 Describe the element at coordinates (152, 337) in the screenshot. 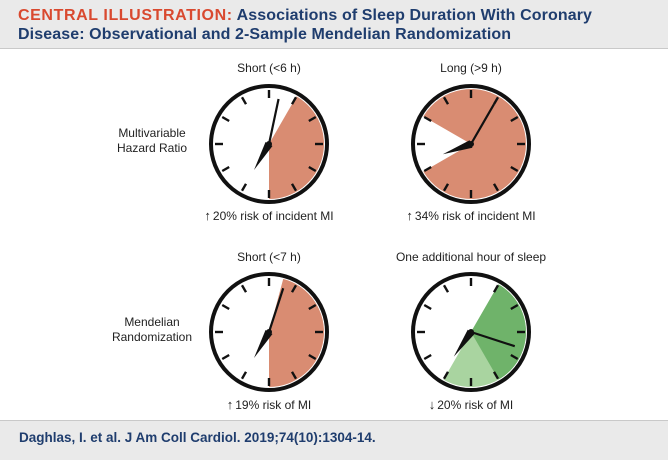

I see `row-label-line: Randomization` at that location.